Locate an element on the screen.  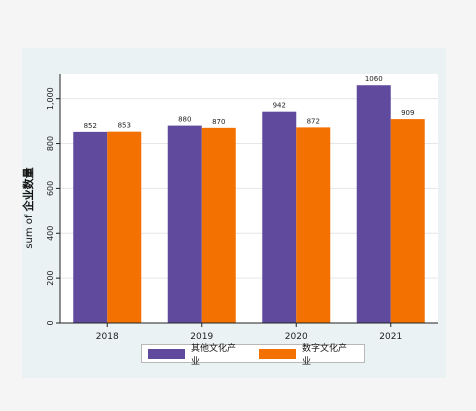
data-label: 909 is located at coordinates (407, 113).